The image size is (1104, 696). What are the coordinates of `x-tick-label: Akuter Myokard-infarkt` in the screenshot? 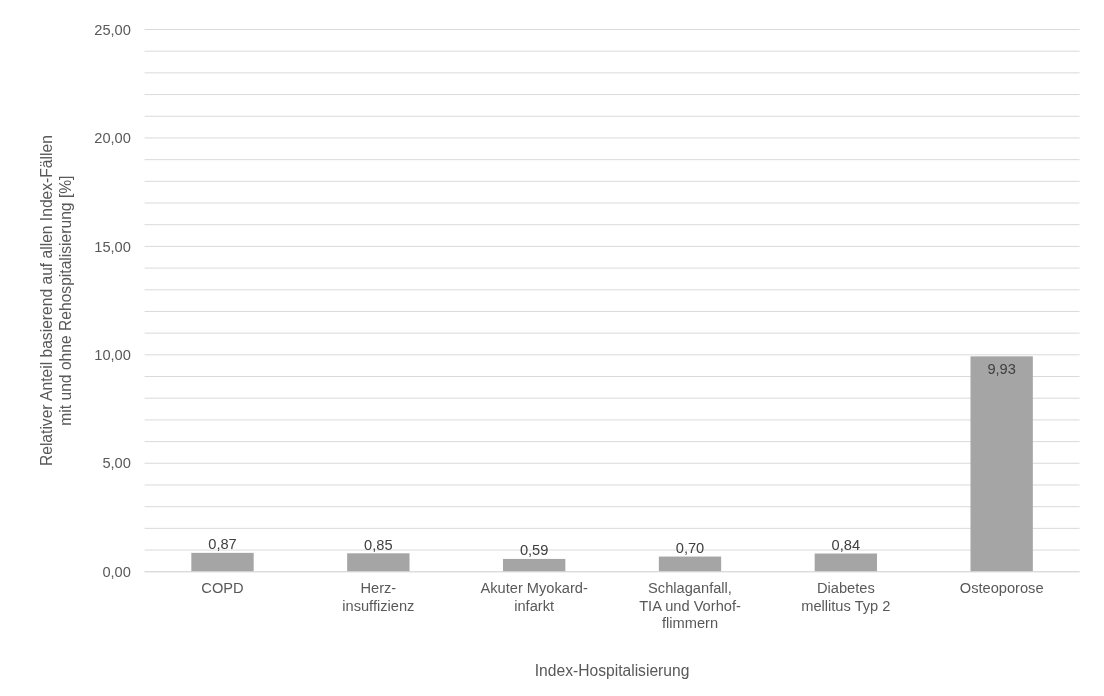 It's located at (534, 597).